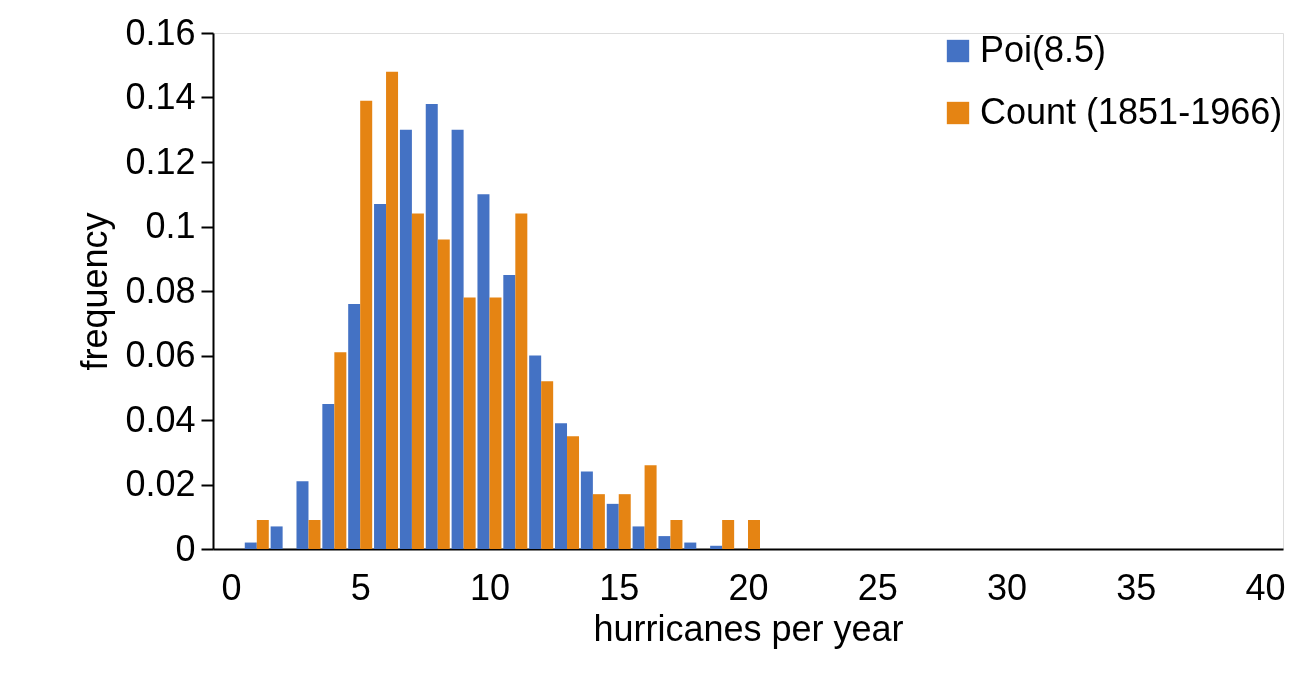  What do you see at coordinates (748, 587) in the screenshot?
I see `x-tick-label: 20` at bounding box center [748, 587].